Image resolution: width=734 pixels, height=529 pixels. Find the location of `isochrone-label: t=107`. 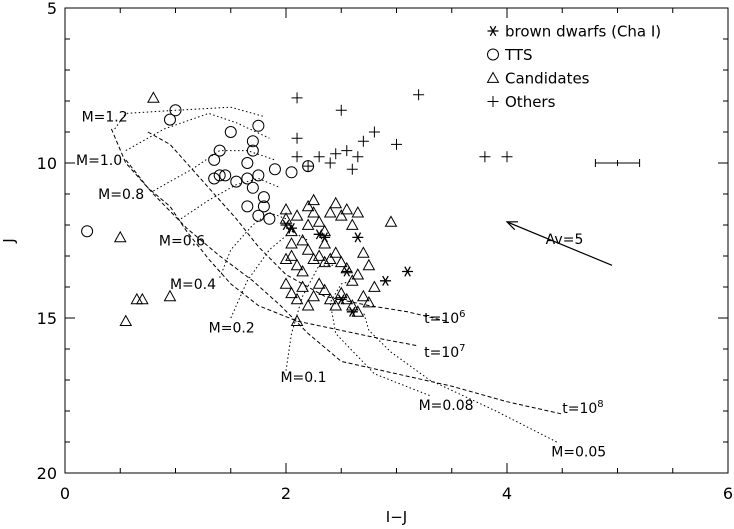

isochrone-label: t=107 is located at coordinates (444, 352).